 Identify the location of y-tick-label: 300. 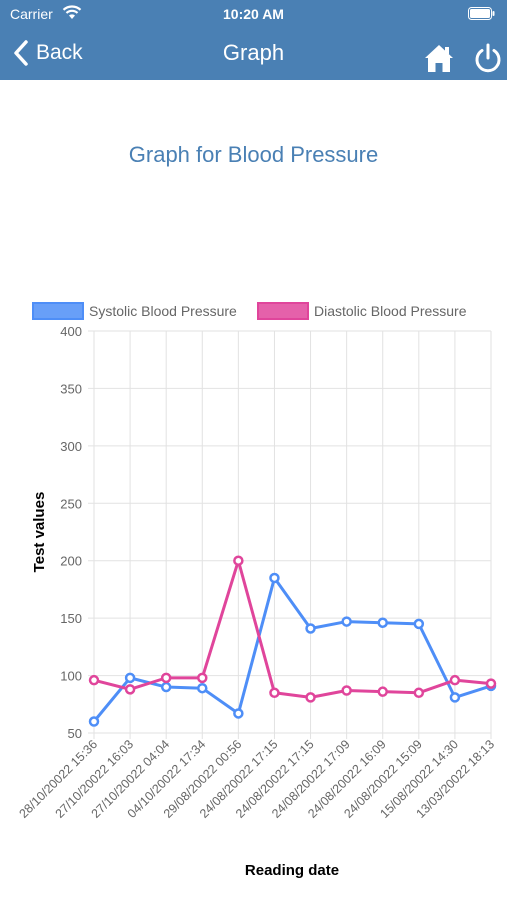
(71, 446).